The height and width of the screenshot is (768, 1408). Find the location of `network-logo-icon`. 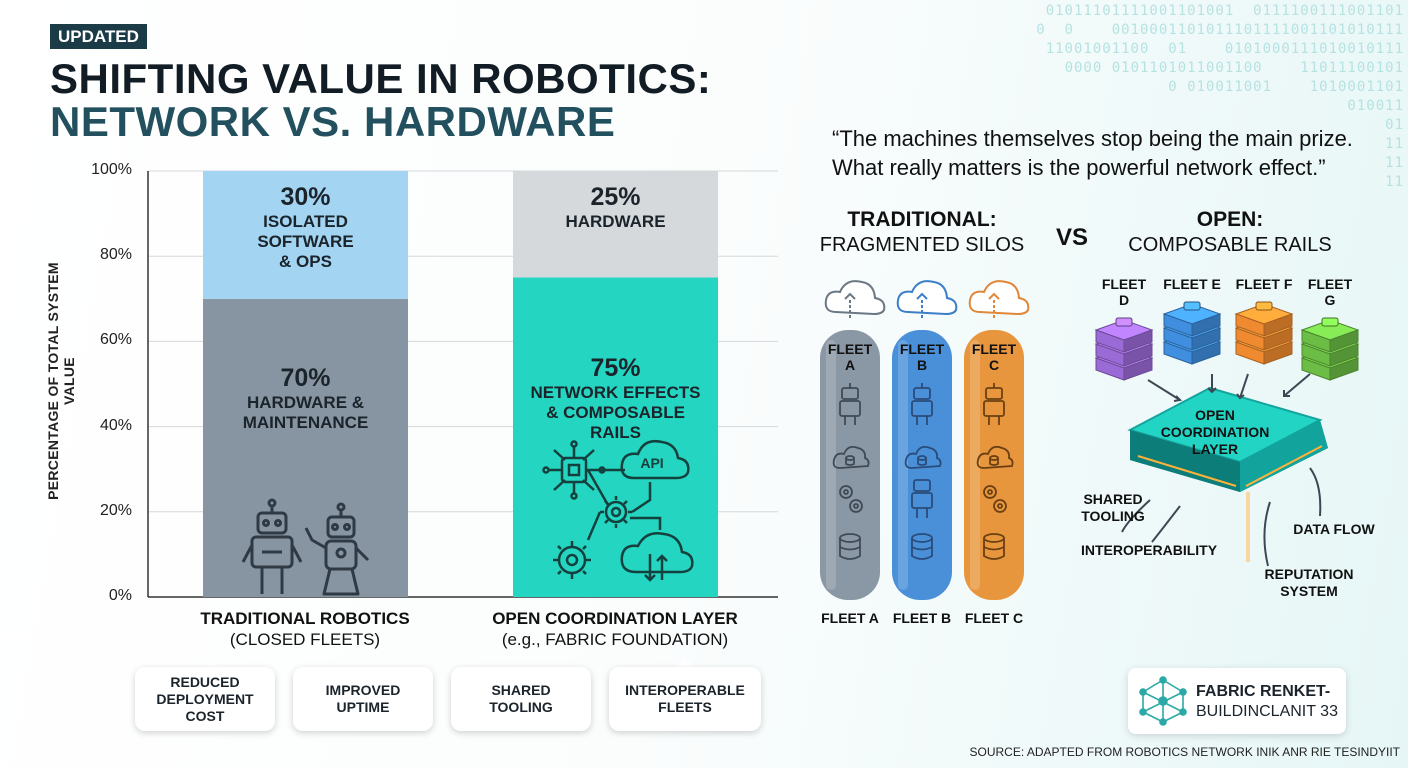

network-logo-icon is located at coordinates (1163, 701).